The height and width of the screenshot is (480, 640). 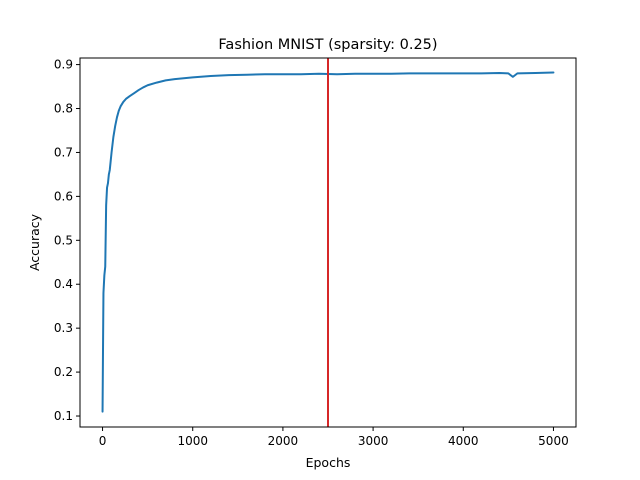 I want to click on x-tick-label: 3000, so click(x=373, y=441).